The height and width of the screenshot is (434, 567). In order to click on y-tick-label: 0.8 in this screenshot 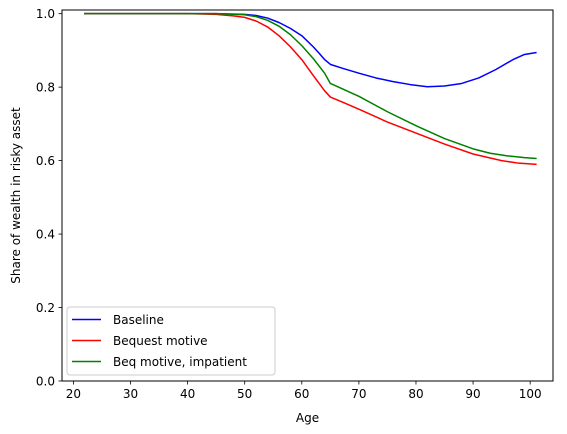, I will do `click(45, 88)`.